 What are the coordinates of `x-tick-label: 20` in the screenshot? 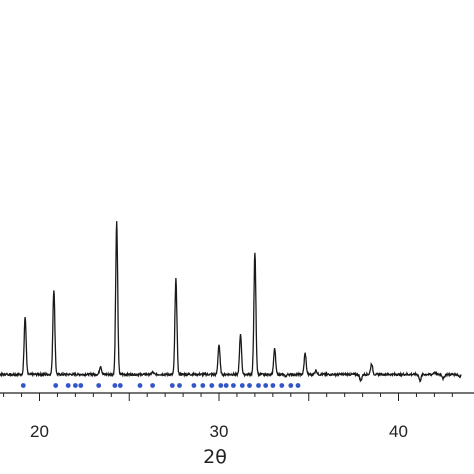 It's located at (39, 431).